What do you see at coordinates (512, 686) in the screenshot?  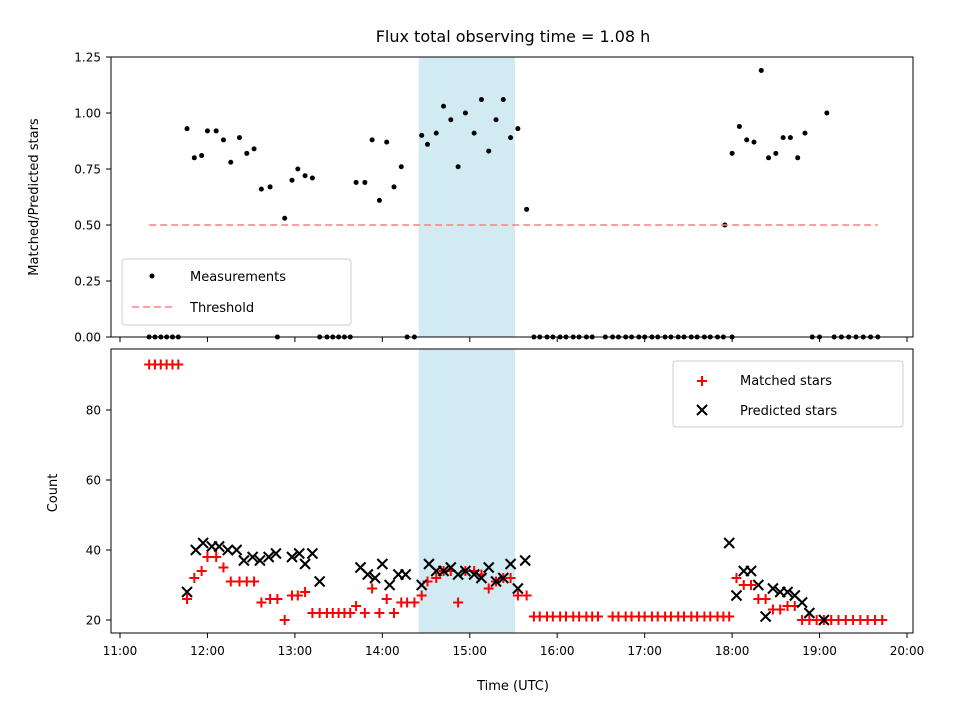 I see `x-axis-label: Time (UTC)` at bounding box center [512, 686].